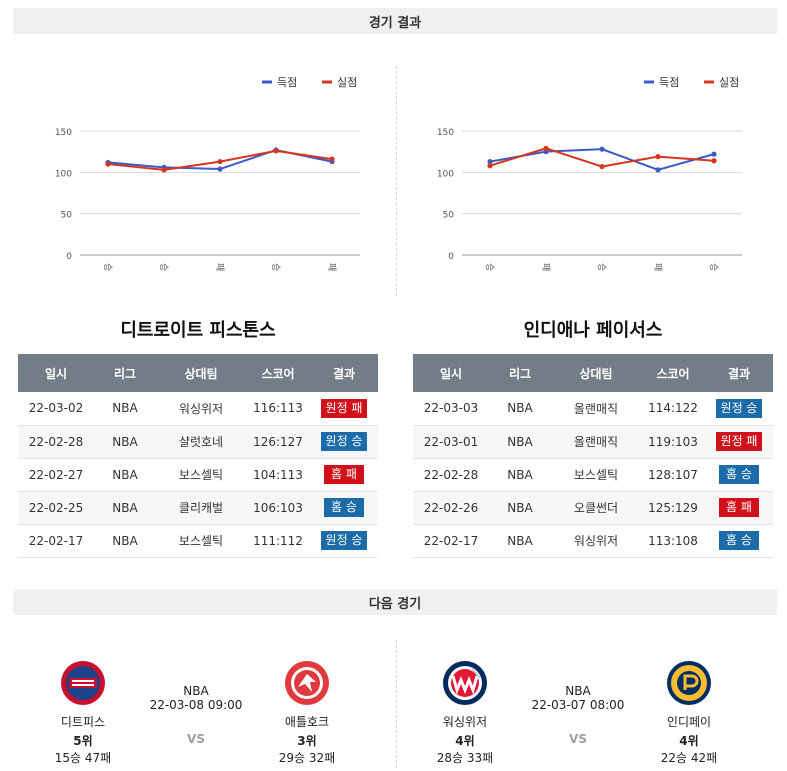 Image resolution: width=787 pixels, height=771 pixels. Describe the element at coordinates (69, 257) in the screenshot. I see `y-tick-label: 0` at that location.